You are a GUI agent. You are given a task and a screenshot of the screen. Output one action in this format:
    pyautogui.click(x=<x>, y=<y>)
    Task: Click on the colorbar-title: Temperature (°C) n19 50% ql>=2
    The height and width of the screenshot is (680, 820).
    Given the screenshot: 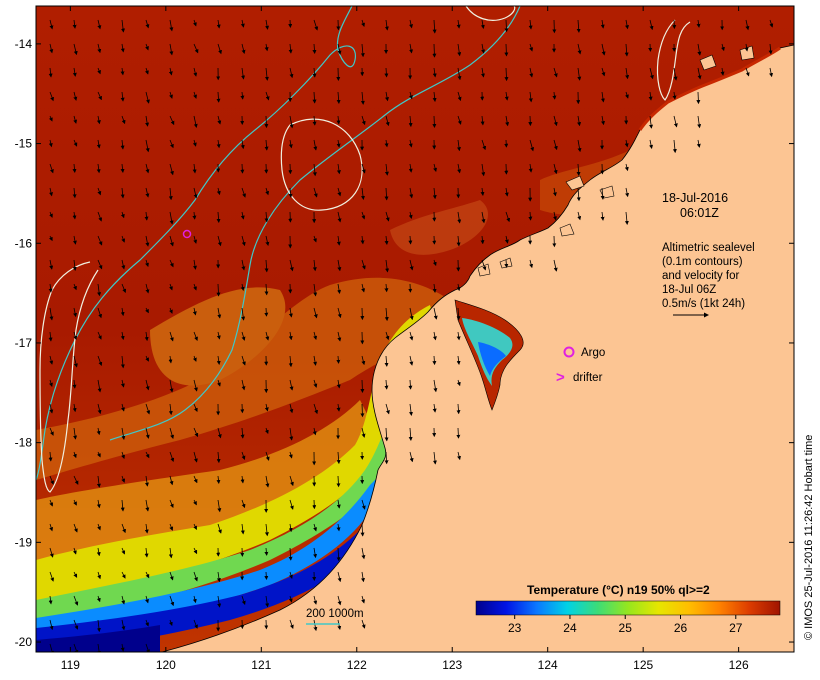 What is the action you would take?
    pyautogui.click(x=618, y=590)
    